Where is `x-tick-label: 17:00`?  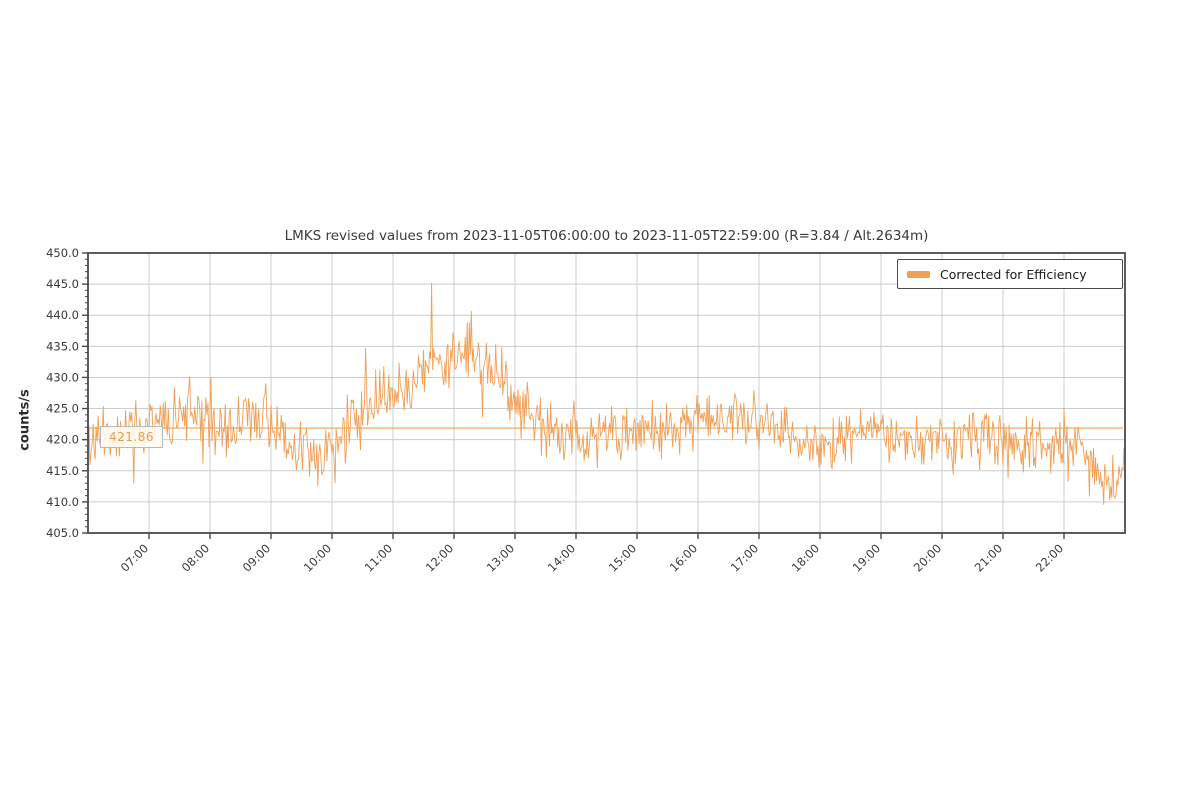
x-tick-label: 17:00 is located at coordinates (744, 557).